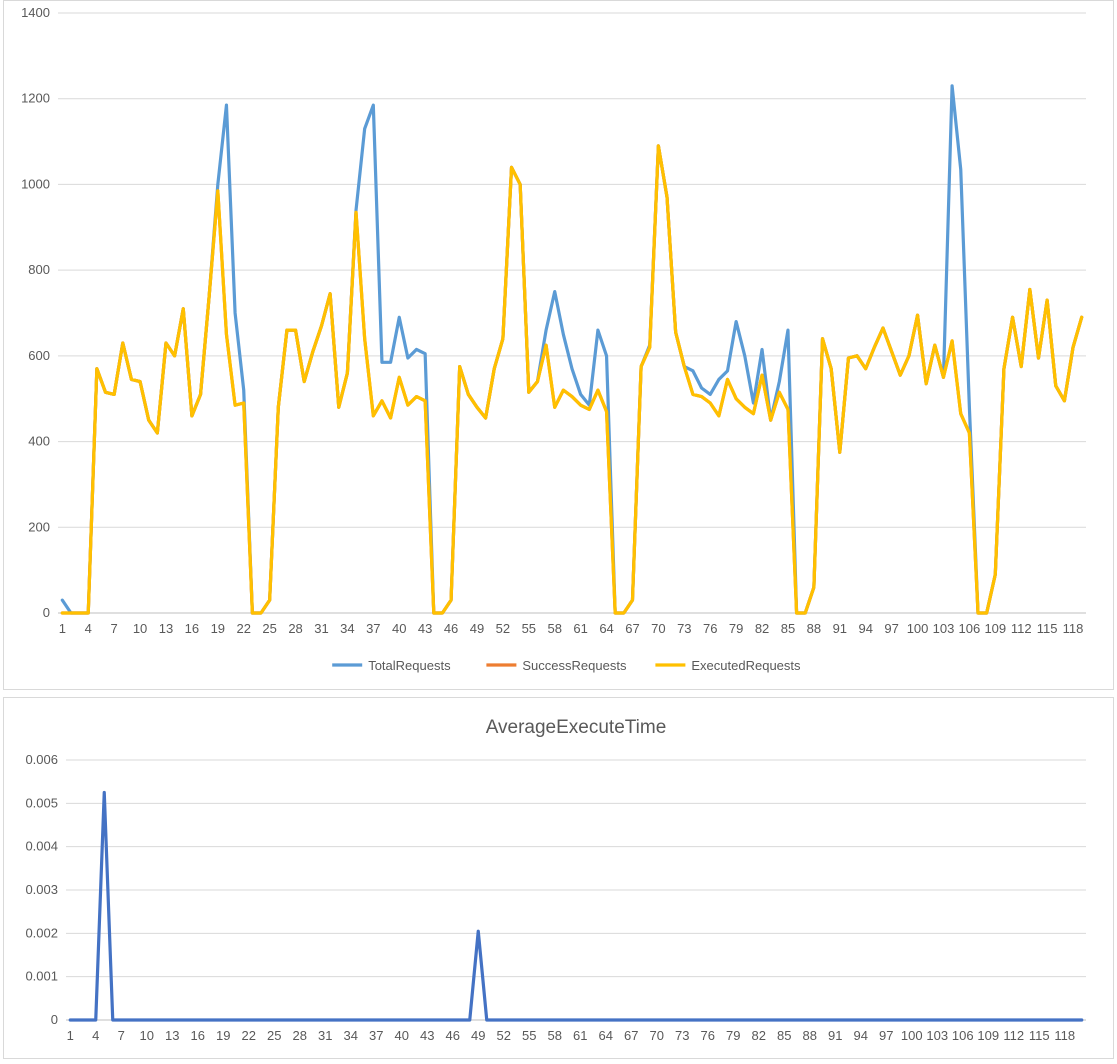  What do you see at coordinates (166, 628) in the screenshot?
I see `requests-chart-x-tick-label: 13` at bounding box center [166, 628].